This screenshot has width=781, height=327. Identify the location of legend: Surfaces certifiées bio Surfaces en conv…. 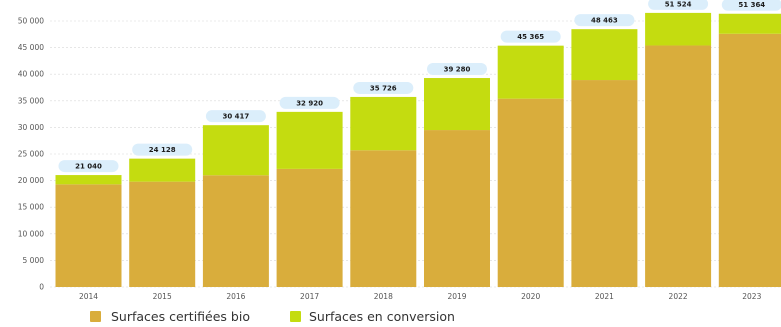
(272, 316).